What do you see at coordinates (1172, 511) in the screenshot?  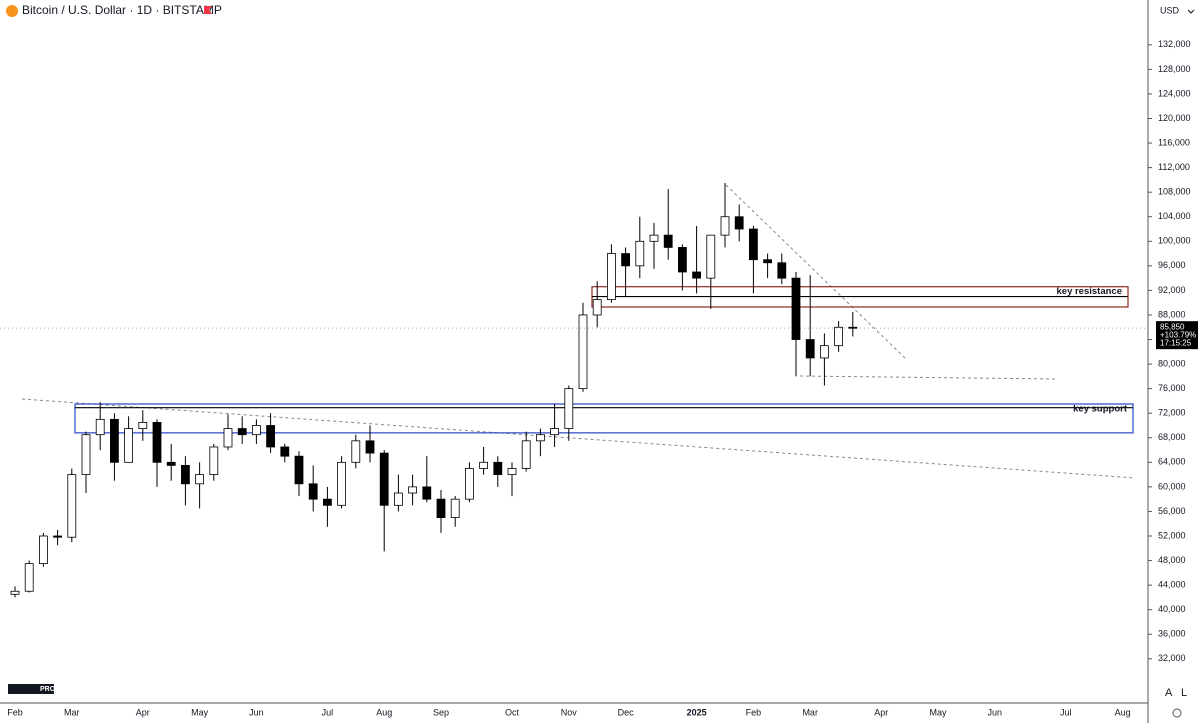 I see `y-tick-label: 56,000` at bounding box center [1172, 511].